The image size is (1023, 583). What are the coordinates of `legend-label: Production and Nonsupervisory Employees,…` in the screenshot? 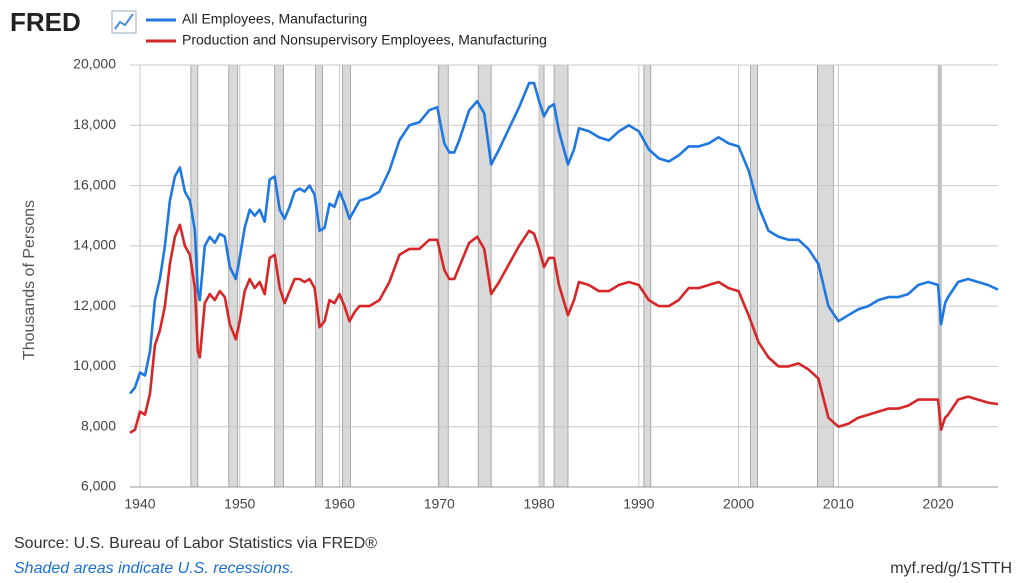 It's located at (364, 40).